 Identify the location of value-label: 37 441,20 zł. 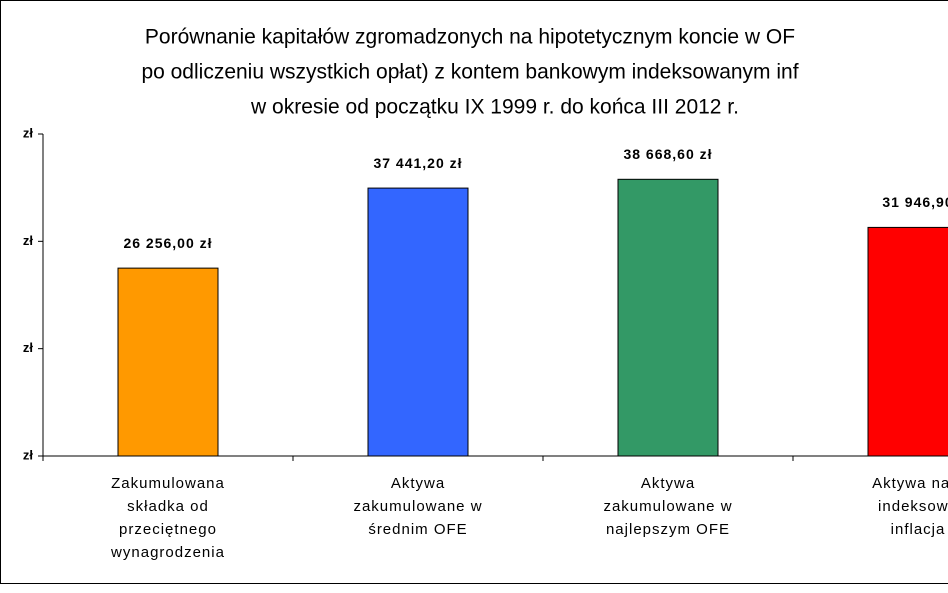
(417, 163).